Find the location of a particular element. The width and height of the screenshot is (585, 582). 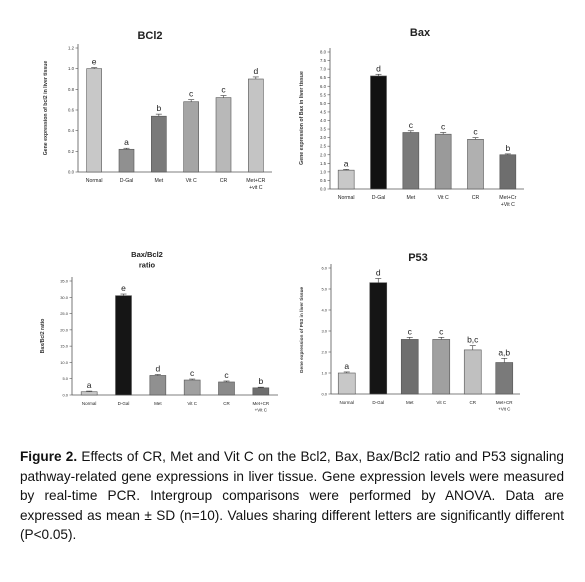

y-tick-label: 0.8 is located at coordinates (71, 89).